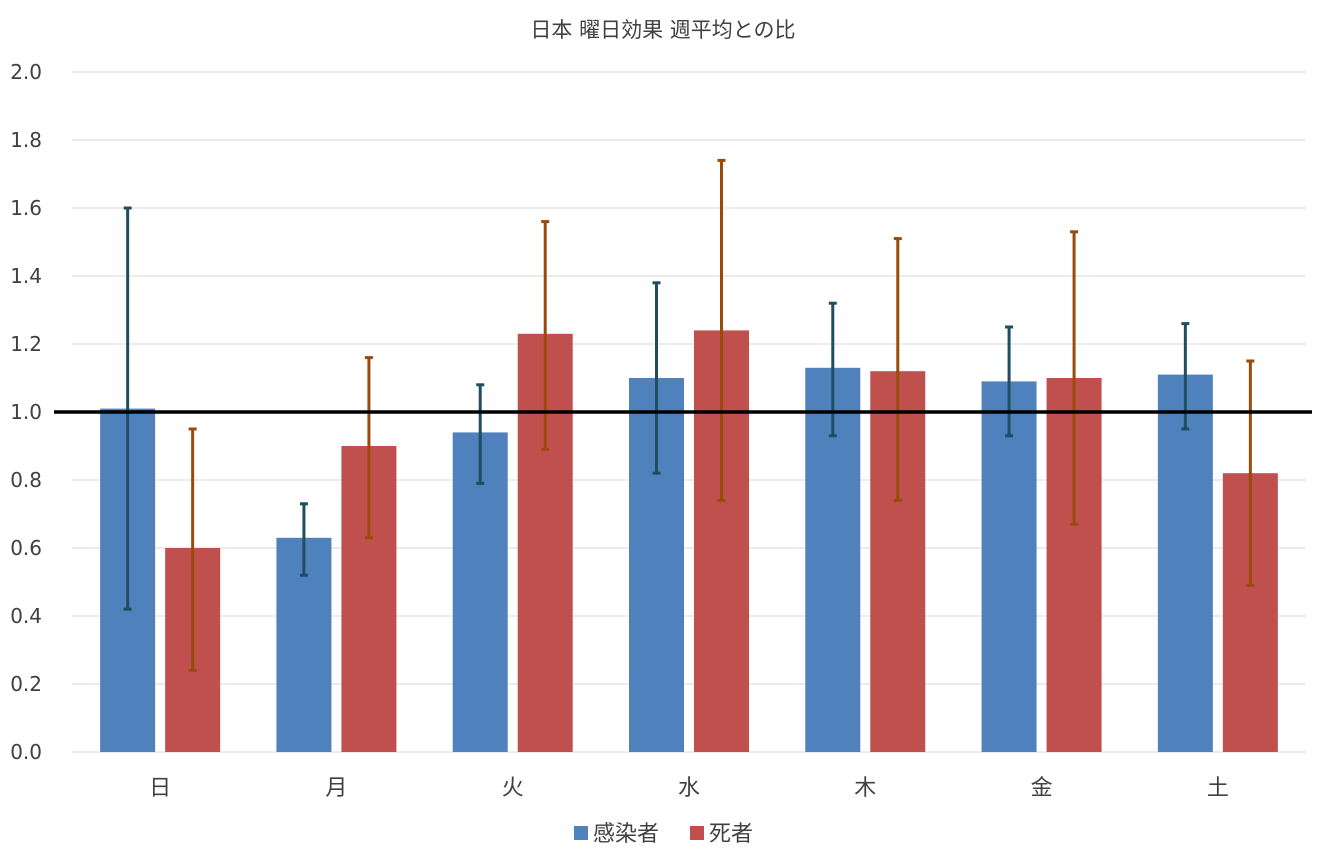 This screenshot has height=861, width=1329. Describe the element at coordinates (662, 30) in the screenshot. I see `chart-title: 日本 曜日効果 週平均との比` at that location.